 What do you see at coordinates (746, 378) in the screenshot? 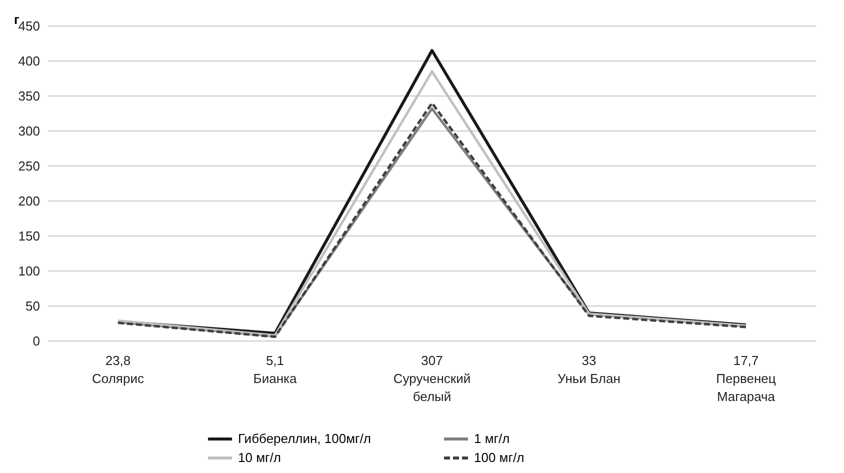
I see `x-tick-label: 17,7 Первенец Магарача` at bounding box center [746, 378].